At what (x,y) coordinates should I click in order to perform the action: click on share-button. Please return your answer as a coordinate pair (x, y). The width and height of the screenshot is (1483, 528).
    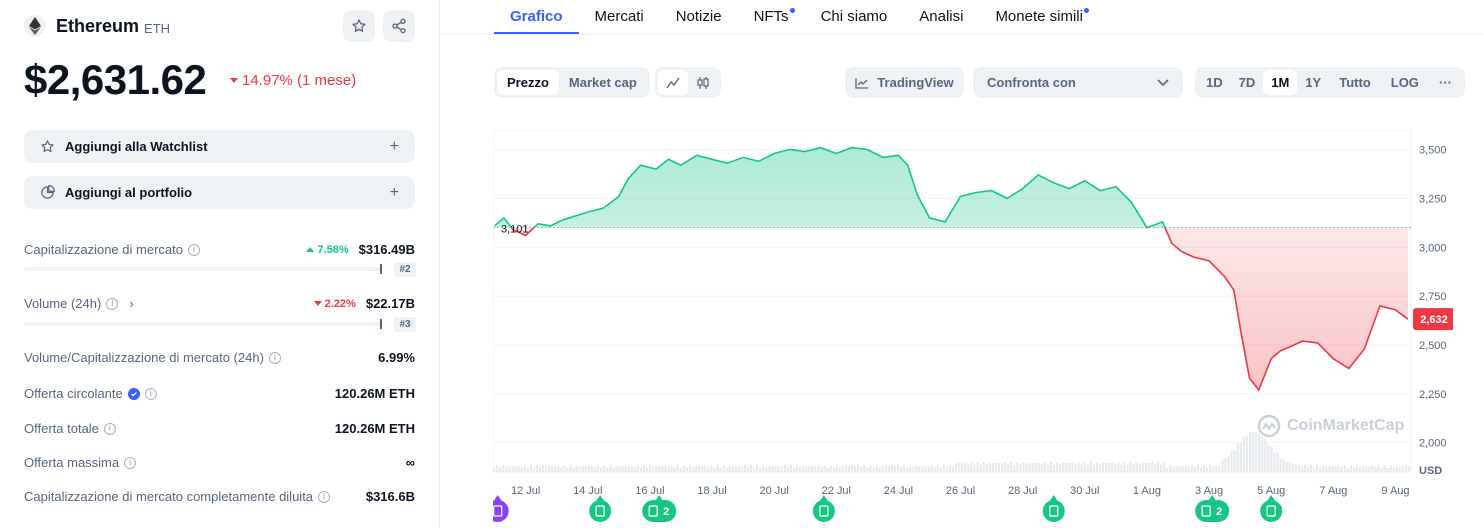
    Looking at the image, I should click on (399, 26).